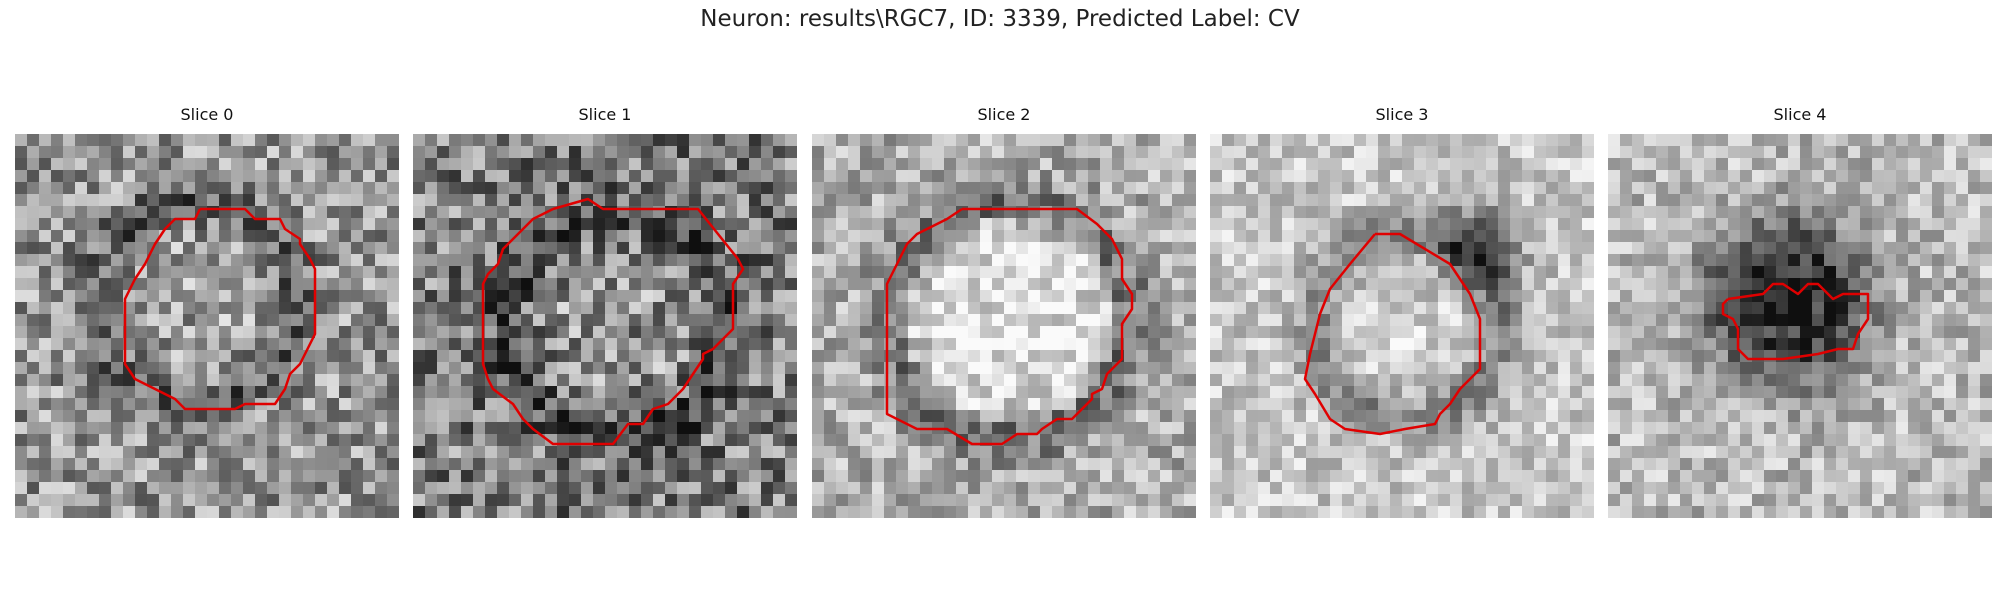 The width and height of the screenshot is (2000, 600). Describe the element at coordinates (605, 114) in the screenshot. I see `slice-title: Slice 1` at that location.